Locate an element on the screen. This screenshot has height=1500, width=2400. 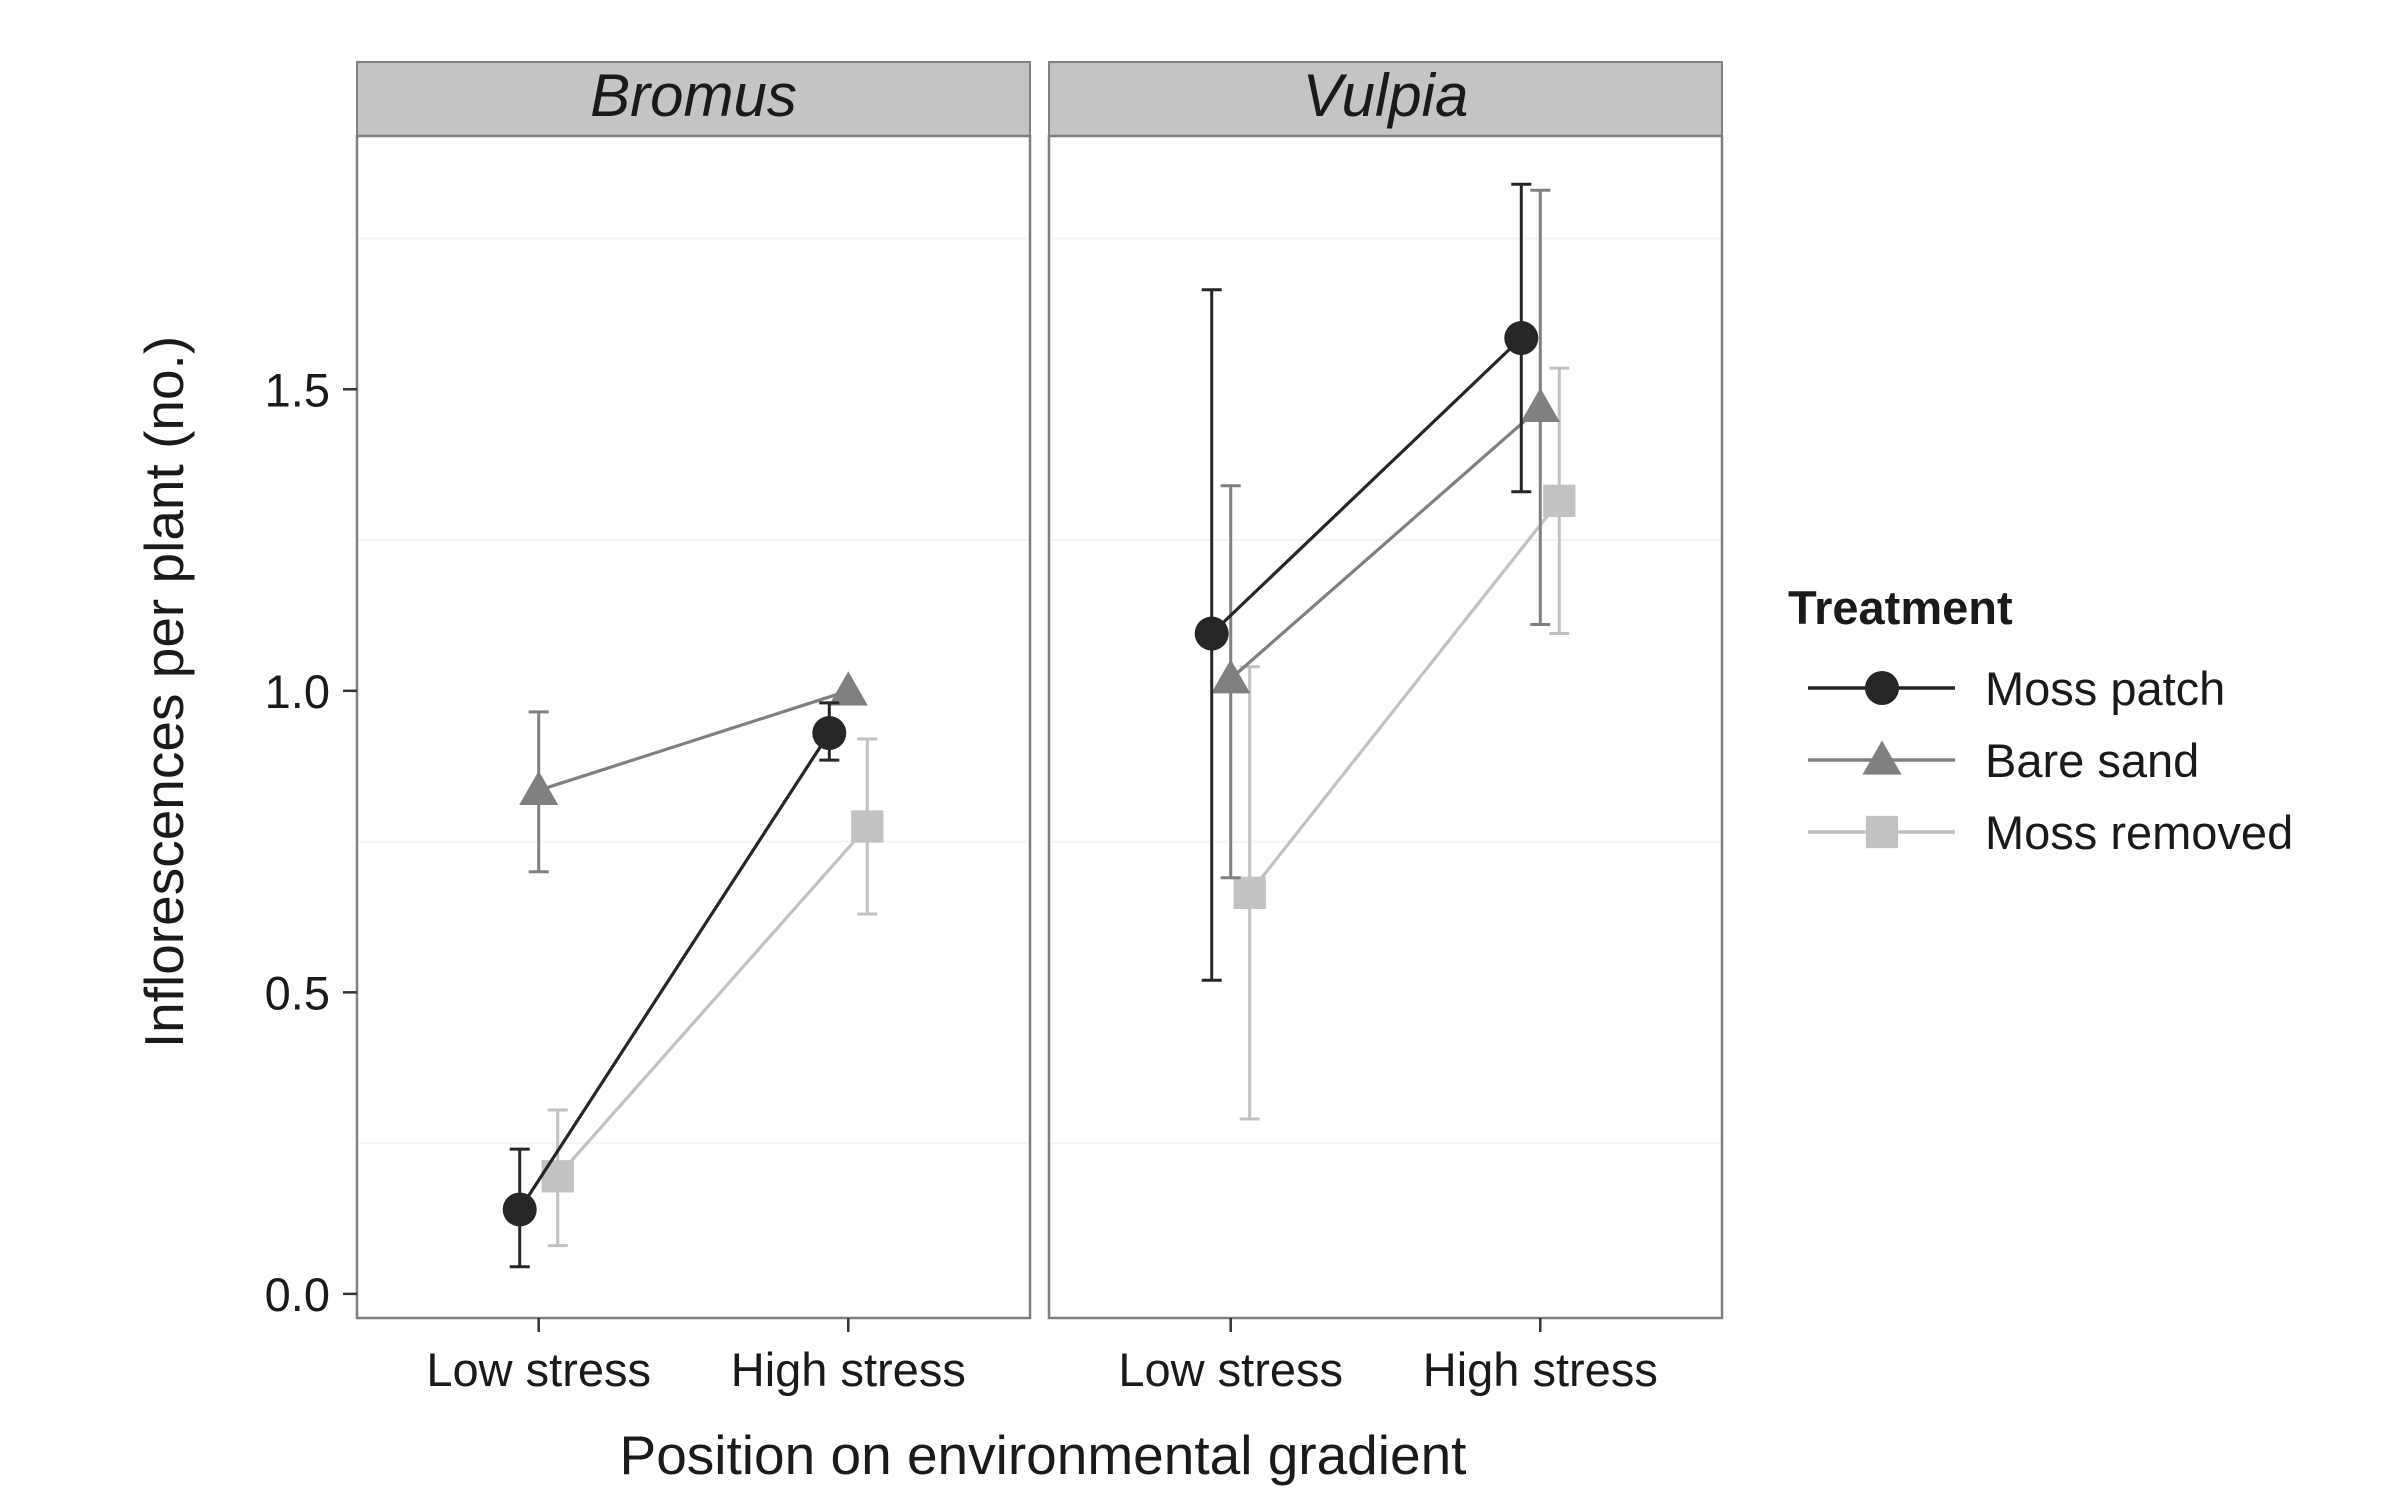
x-tick-label-vulpia-low-stress: Low stress is located at coordinates (1230, 1369).